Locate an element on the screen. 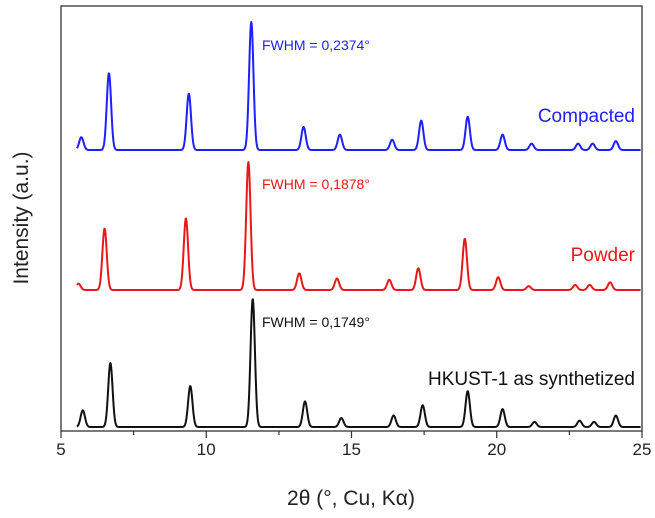 The width and height of the screenshot is (655, 518). fwhm-annotation-compacted: FWHM = 0,2374° is located at coordinates (316, 45).